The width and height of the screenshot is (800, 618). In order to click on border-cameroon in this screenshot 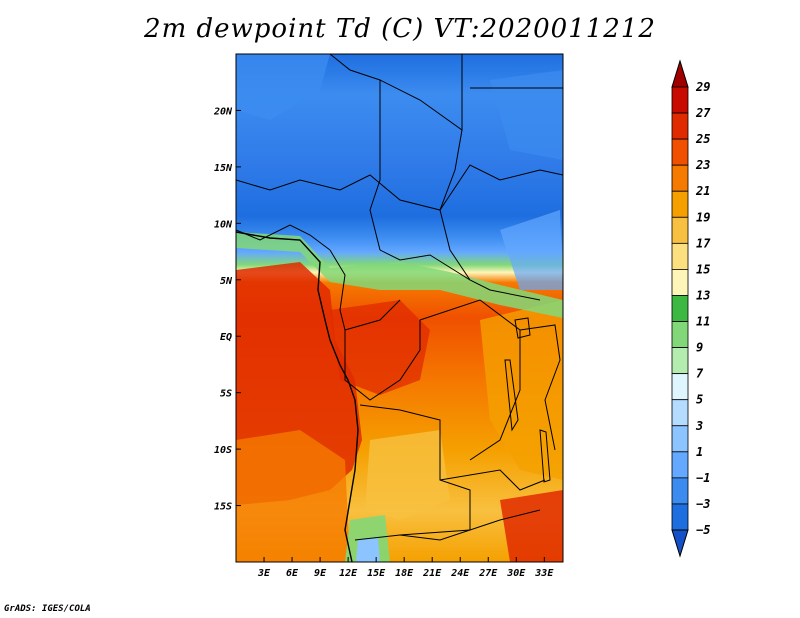, I will do `click(365, 290)`.